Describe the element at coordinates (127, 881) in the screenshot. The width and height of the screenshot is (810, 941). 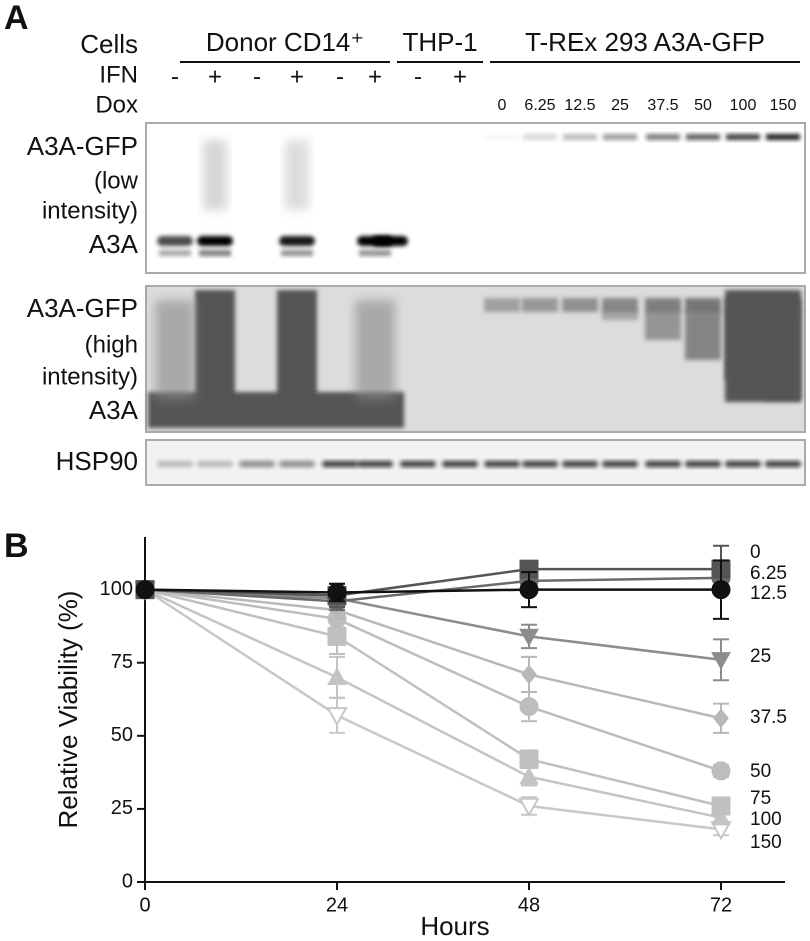
I see `y-tick-label: 0` at that location.